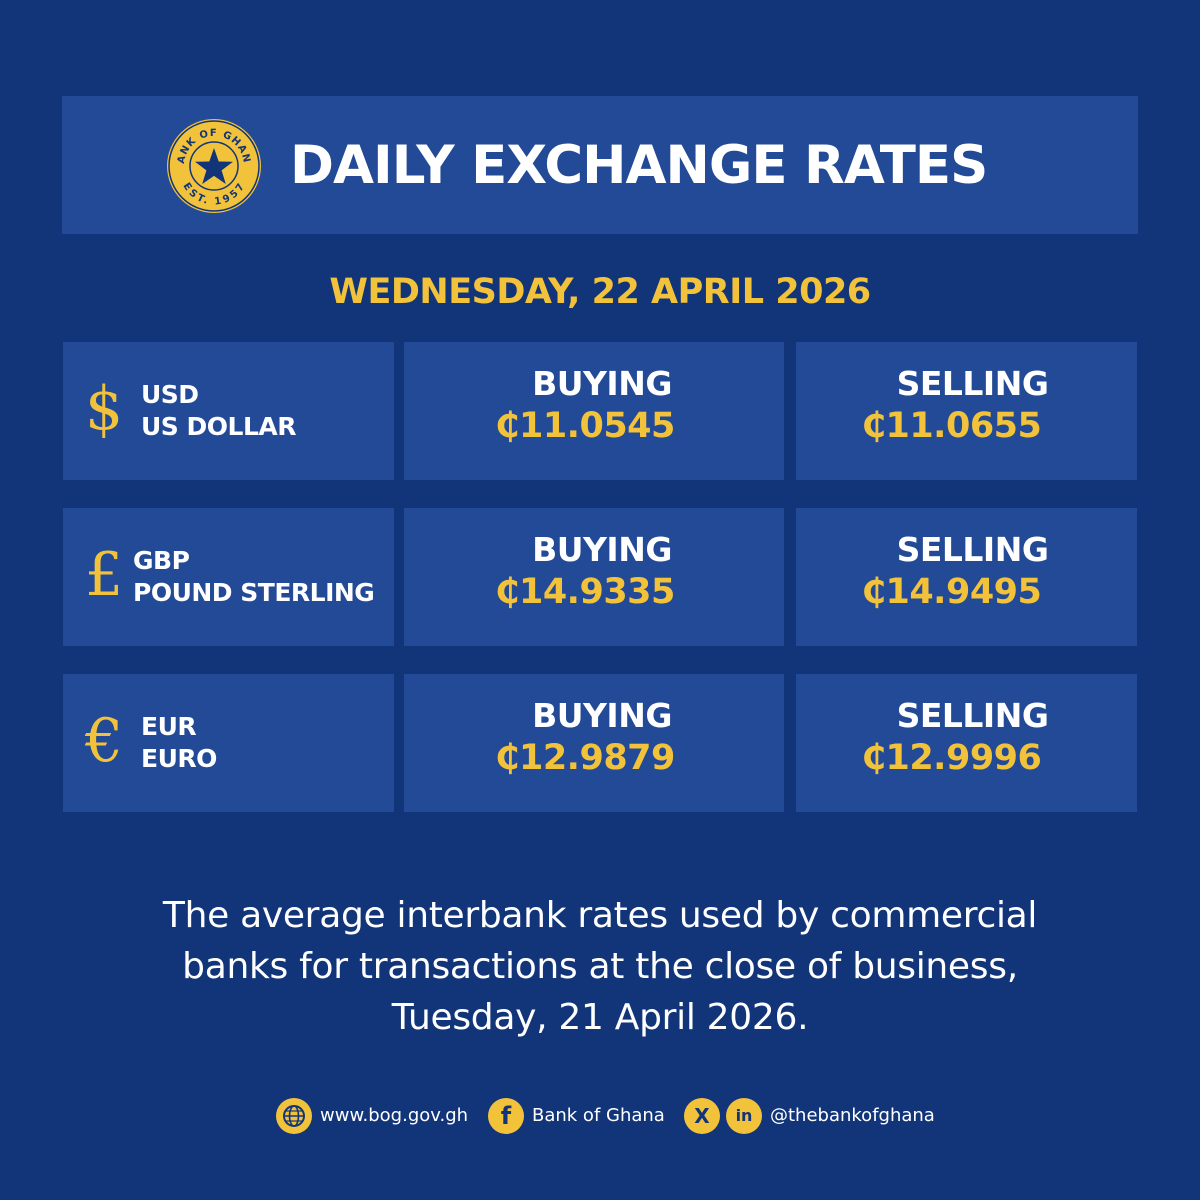 This screenshot has width=1200, height=1200. Describe the element at coordinates (228, 411) in the screenshot. I see `currency-cell-usd: $ USD US DOLLAR` at that location.